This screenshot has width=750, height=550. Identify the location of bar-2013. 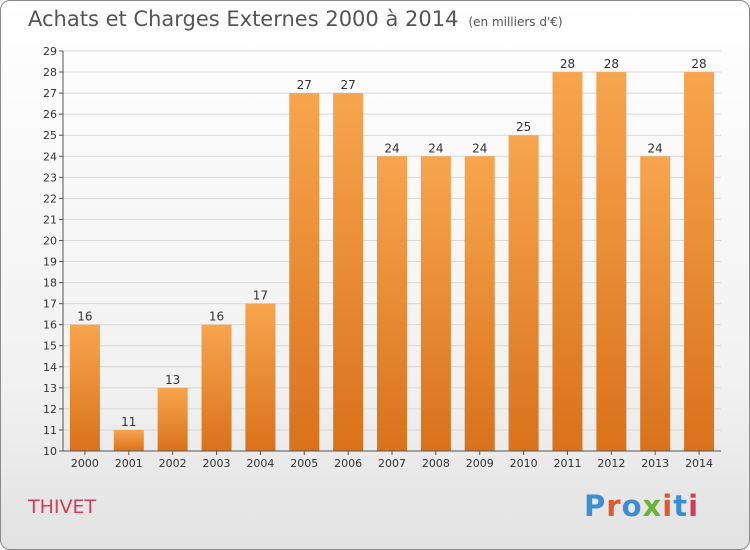
(655, 303).